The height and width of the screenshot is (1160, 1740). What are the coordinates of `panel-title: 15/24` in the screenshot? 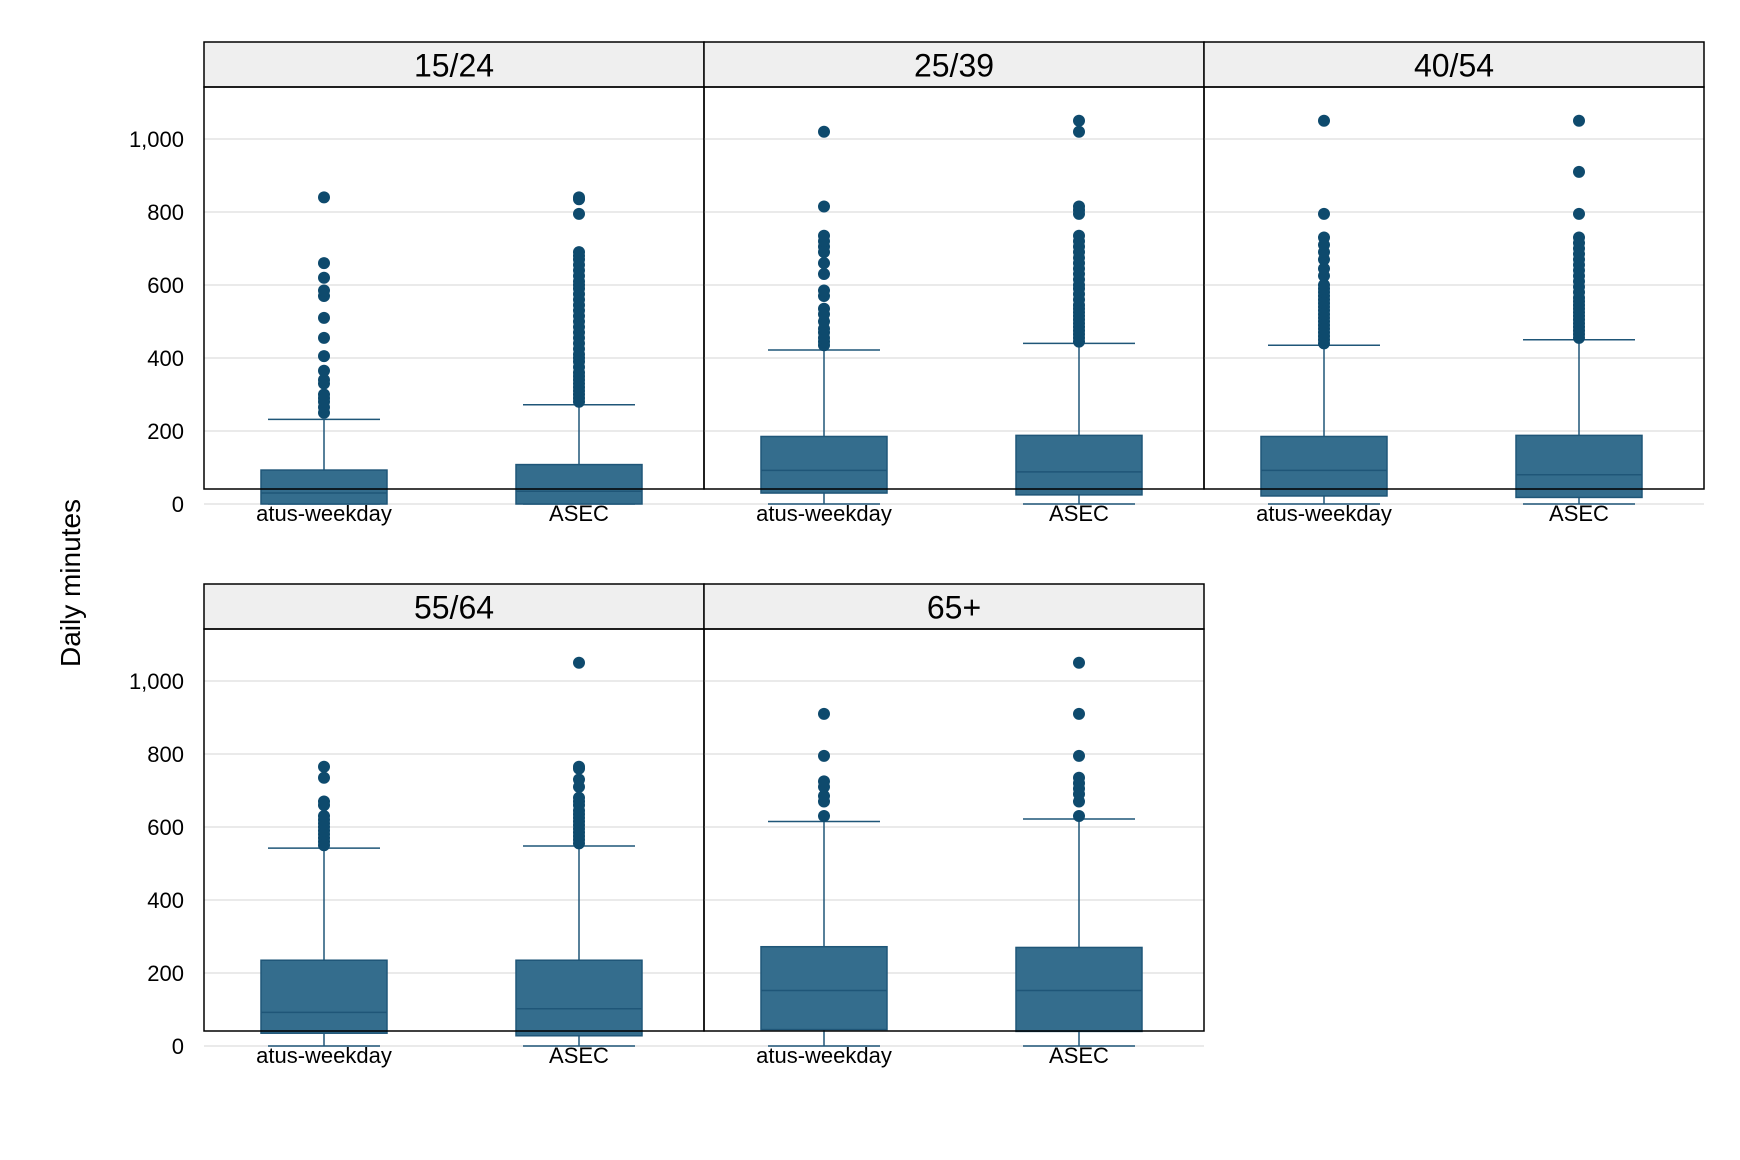 It's located at (454, 66).